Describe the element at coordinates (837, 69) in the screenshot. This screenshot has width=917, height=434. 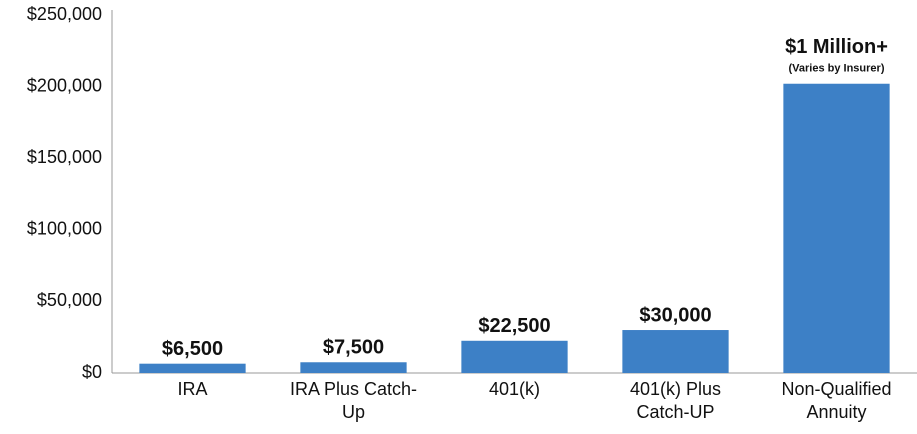
I see `annotation-sub: (Varies by Insurer)` at that location.